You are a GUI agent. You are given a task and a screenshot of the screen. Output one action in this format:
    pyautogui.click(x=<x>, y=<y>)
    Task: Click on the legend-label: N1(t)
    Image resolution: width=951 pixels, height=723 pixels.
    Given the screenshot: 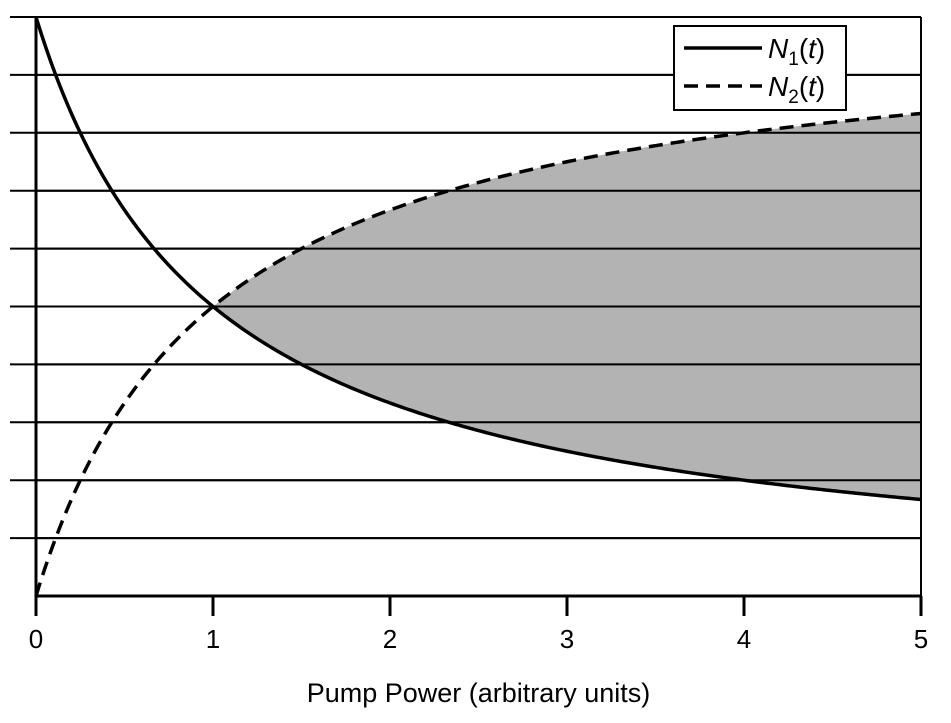 What is the action you would take?
    pyautogui.click(x=796, y=51)
    